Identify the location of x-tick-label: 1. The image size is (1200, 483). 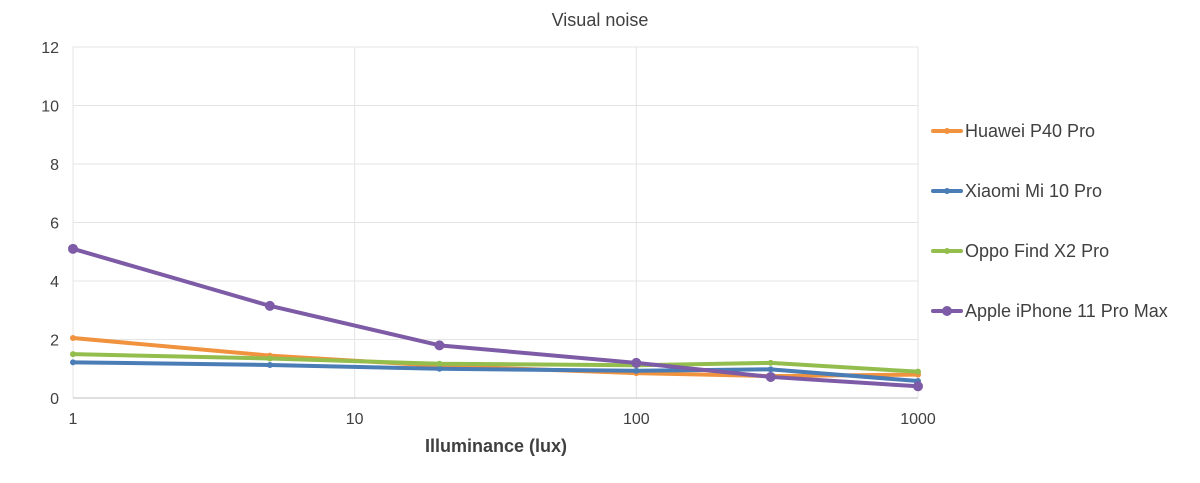
(73, 419).